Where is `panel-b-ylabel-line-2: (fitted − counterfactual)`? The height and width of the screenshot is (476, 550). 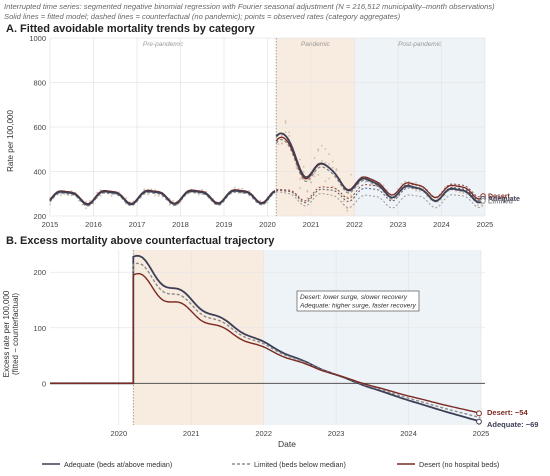
panel-b-ylabel-line-2: (fitted − counterfactual) is located at coordinates (15, 334).